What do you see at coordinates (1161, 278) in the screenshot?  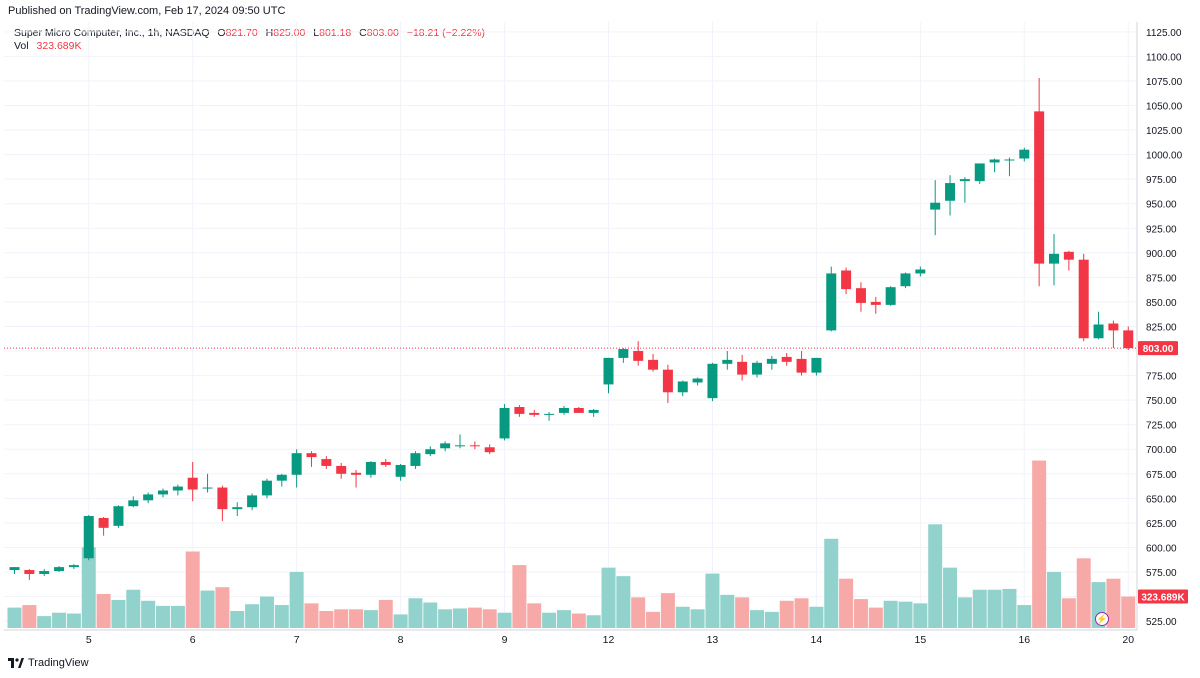 I see `y-tick-label: 875.00` at bounding box center [1161, 278].